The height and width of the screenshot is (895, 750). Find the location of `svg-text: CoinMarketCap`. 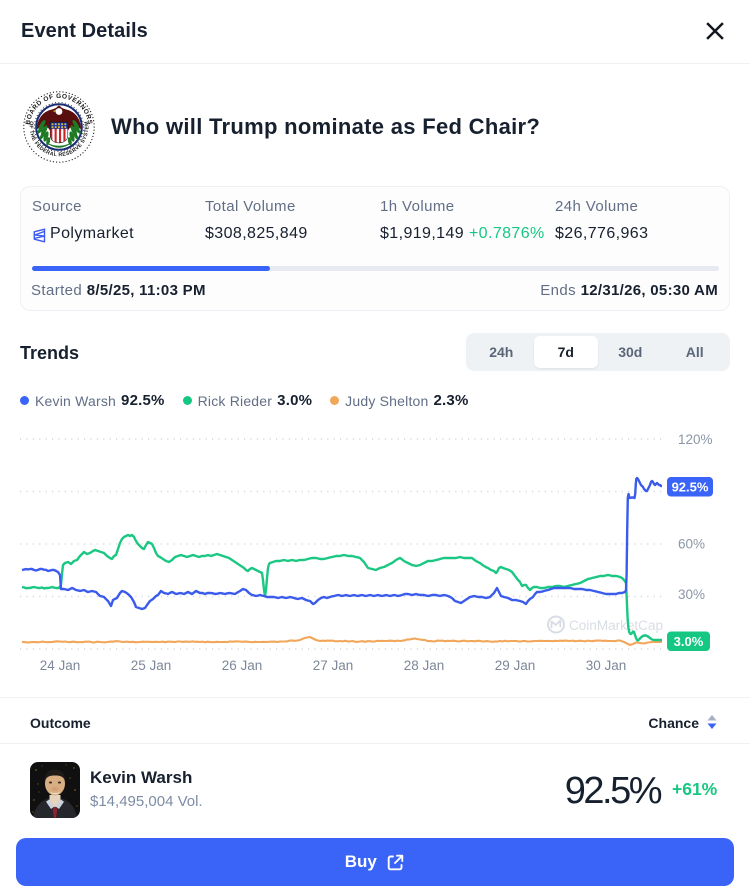

svg-text: CoinMarketCap is located at coordinates (616, 626).